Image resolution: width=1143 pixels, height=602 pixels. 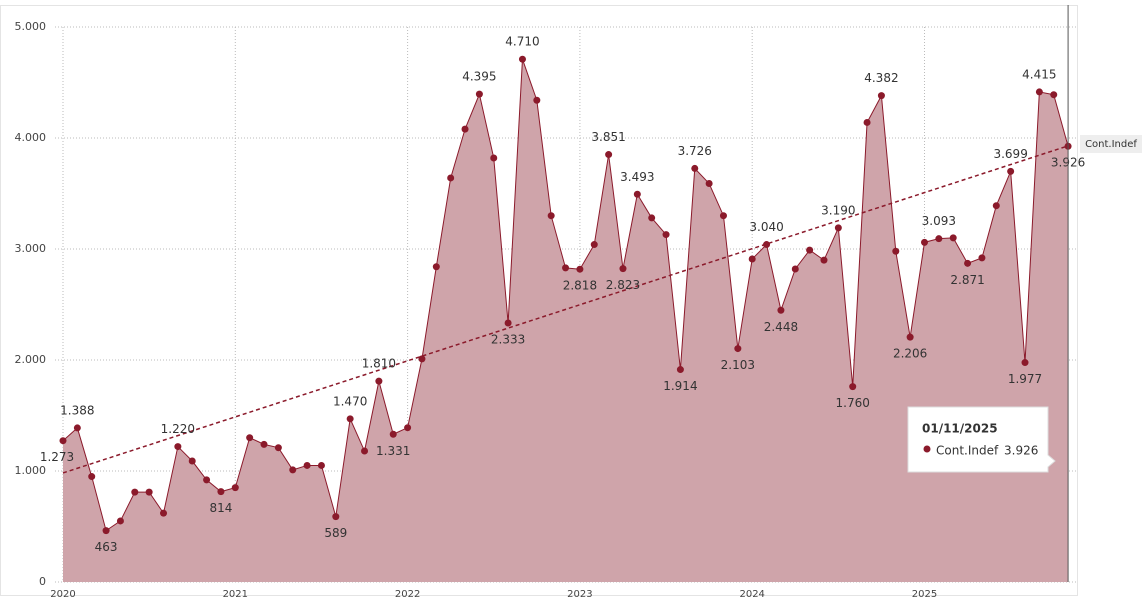 What do you see at coordinates (31, 26) in the screenshot?
I see `y-tick-label: 5.000` at bounding box center [31, 26].